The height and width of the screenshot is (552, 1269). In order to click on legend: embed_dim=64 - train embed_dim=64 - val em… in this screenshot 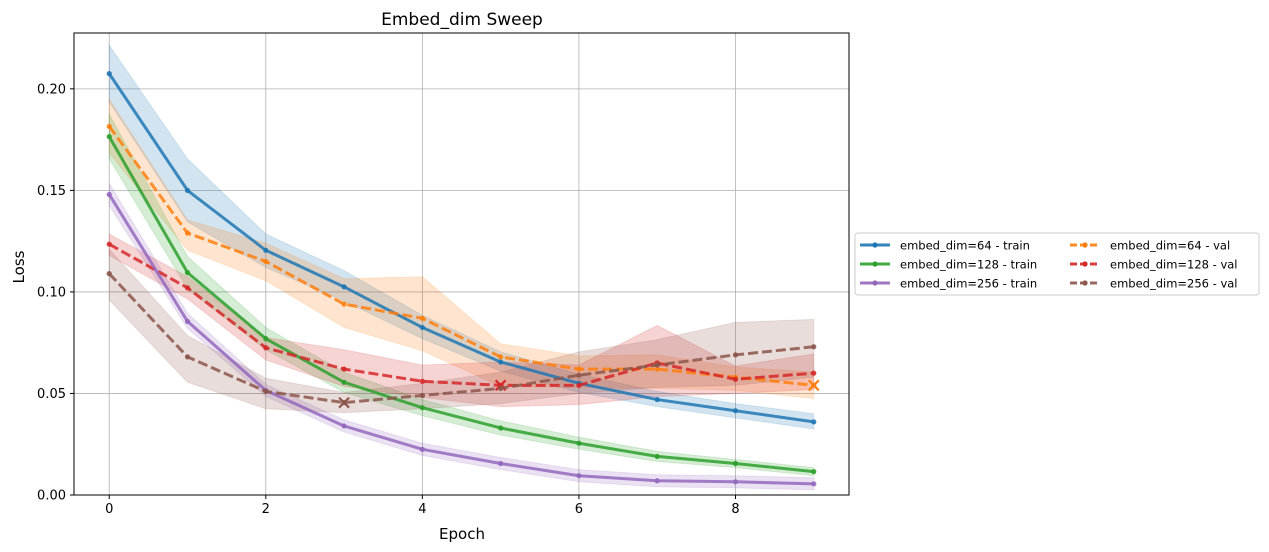, I will do `click(1057, 264)`.